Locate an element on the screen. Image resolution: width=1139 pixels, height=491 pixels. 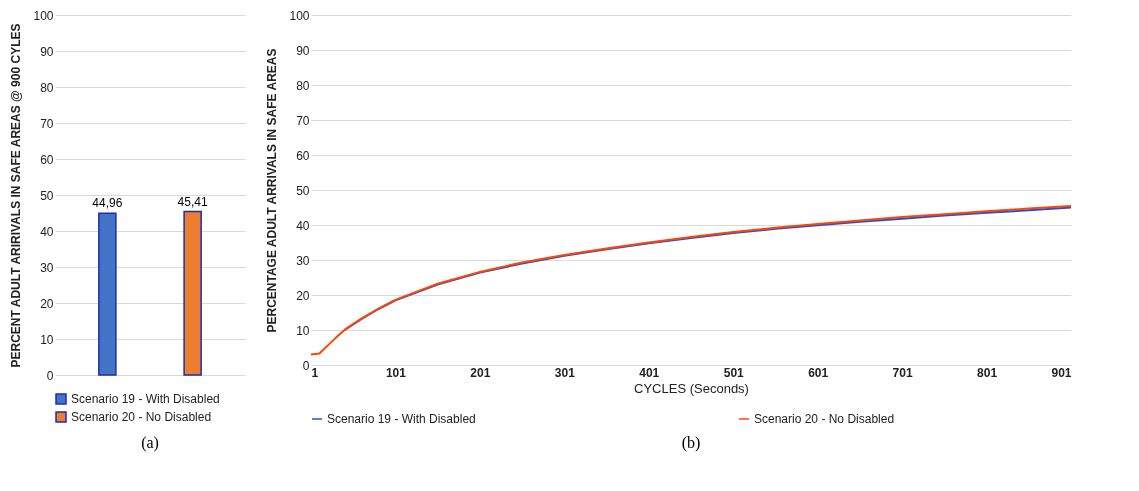
x-tick-label: 101 is located at coordinates (396, 372).